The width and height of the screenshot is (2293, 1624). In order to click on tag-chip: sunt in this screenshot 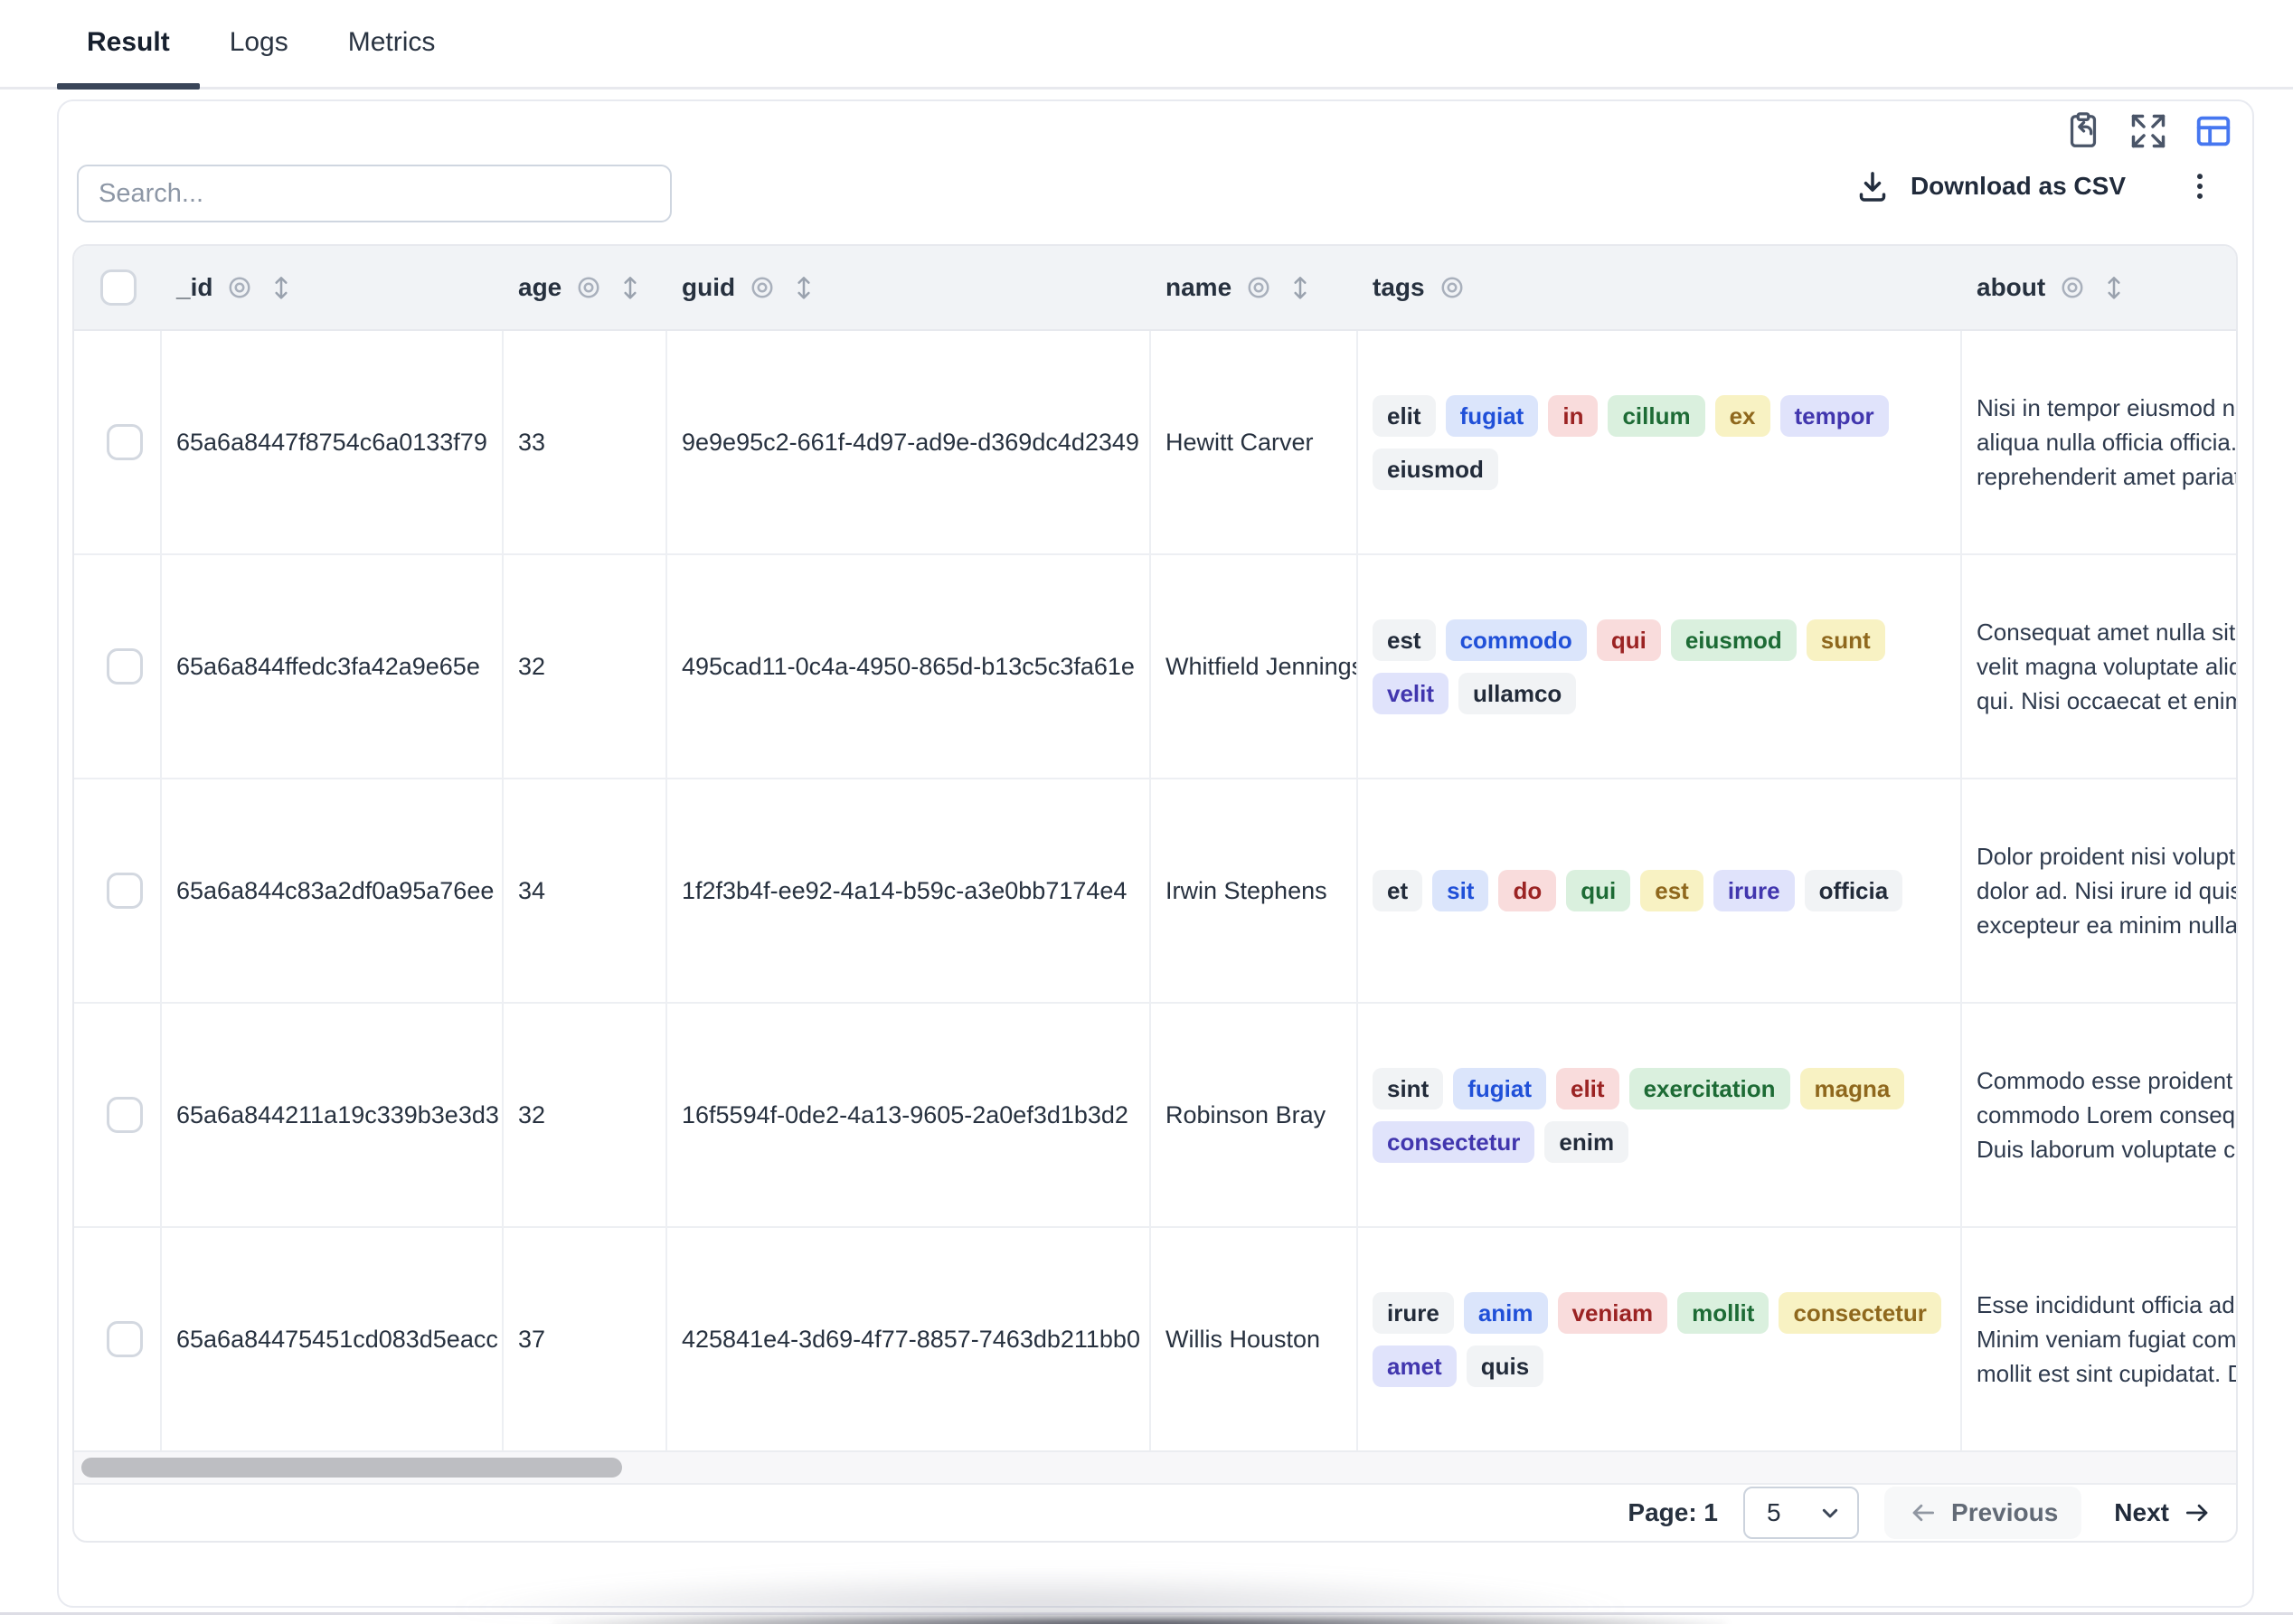, I will do `click(1846, 639)`.